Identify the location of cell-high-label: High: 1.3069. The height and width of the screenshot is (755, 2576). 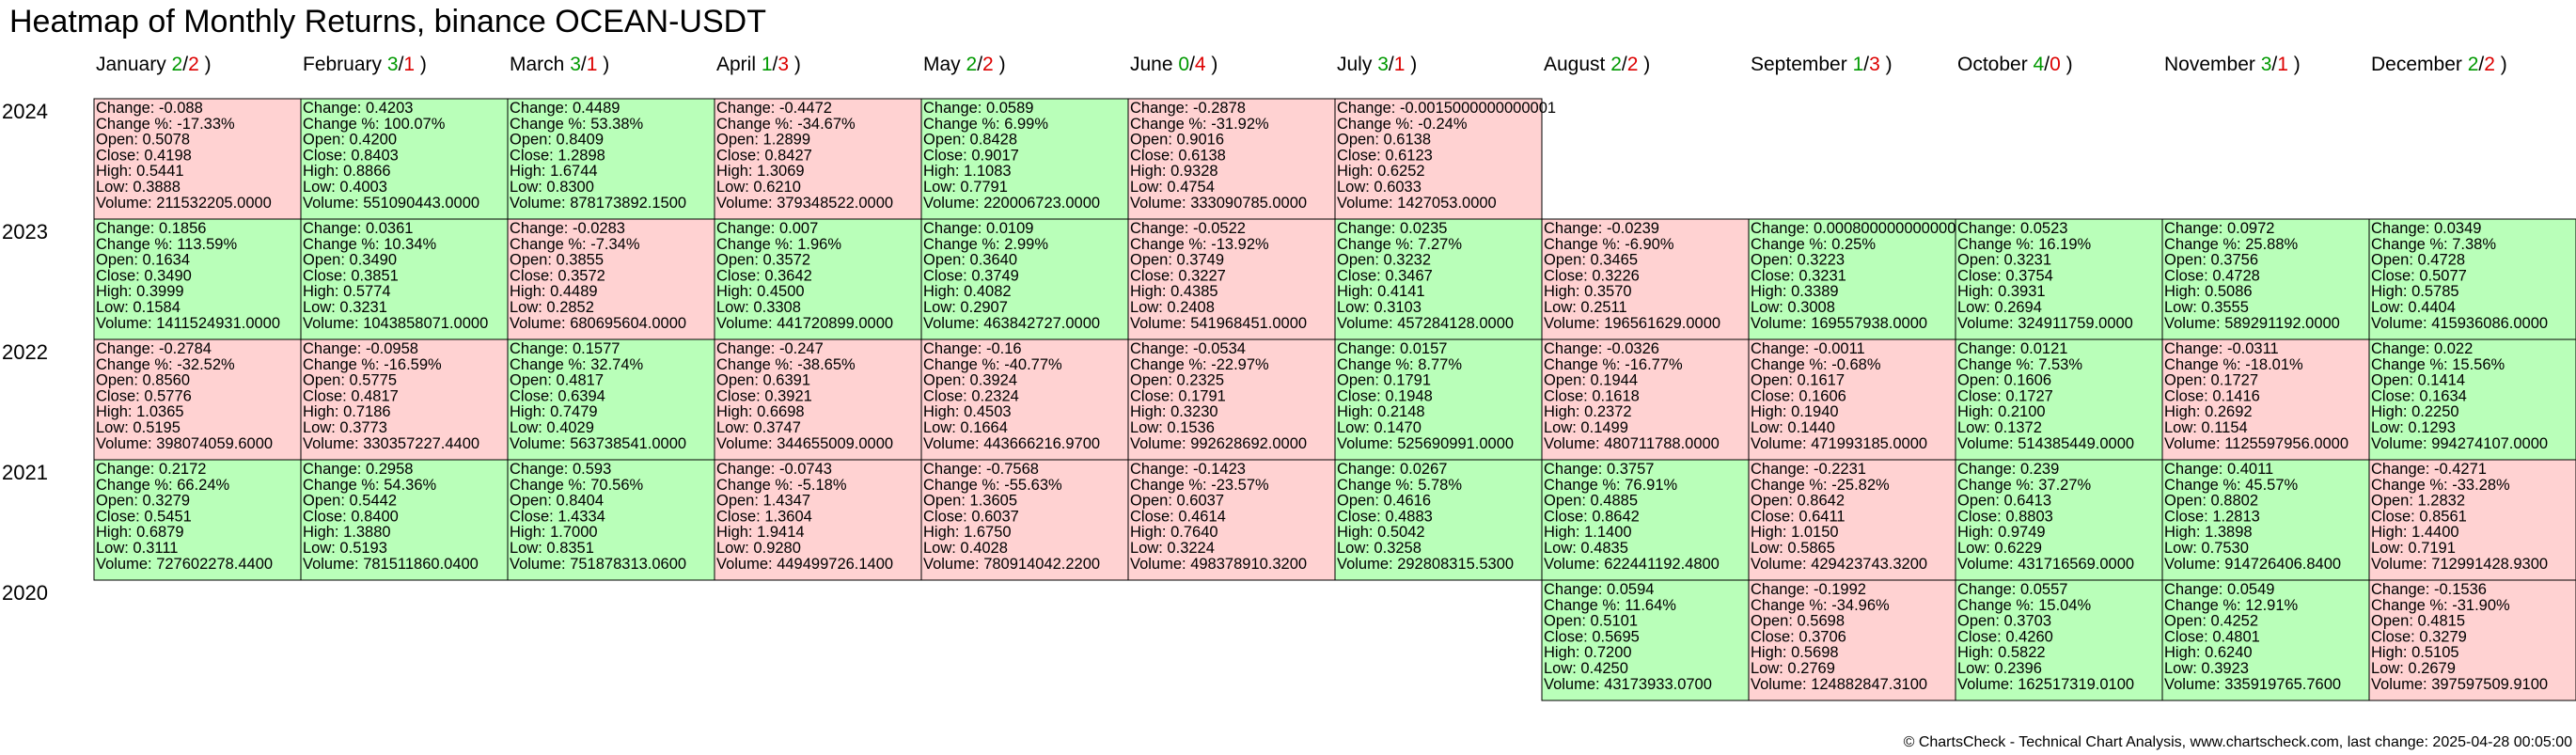
(761, 171).